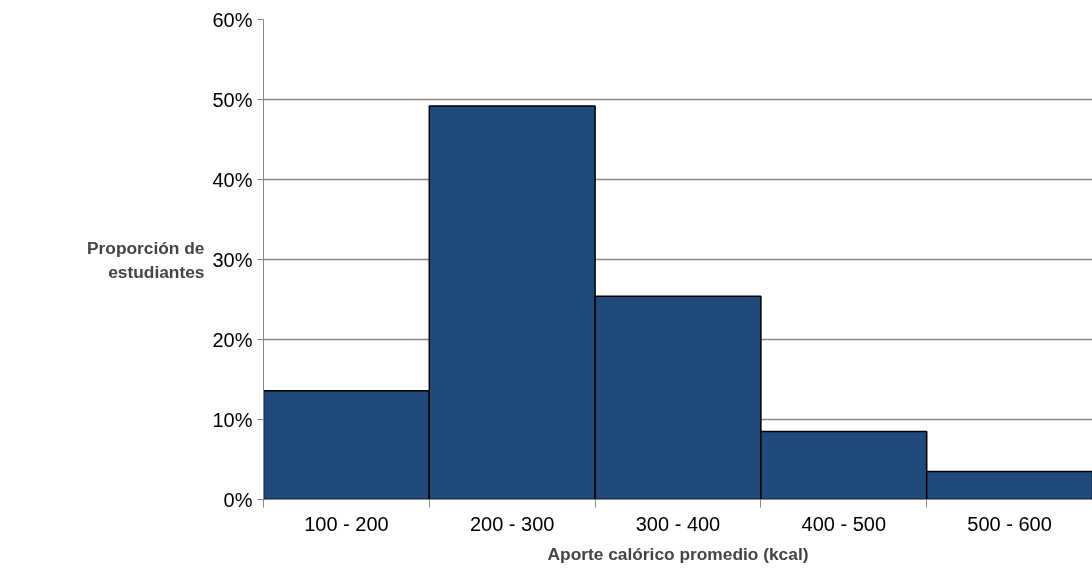  What do you see at coordinates (146, 259) in the screenshot?
I see `y-axis-title: Proporción de estudiantes` at bounding box center [146, 259].